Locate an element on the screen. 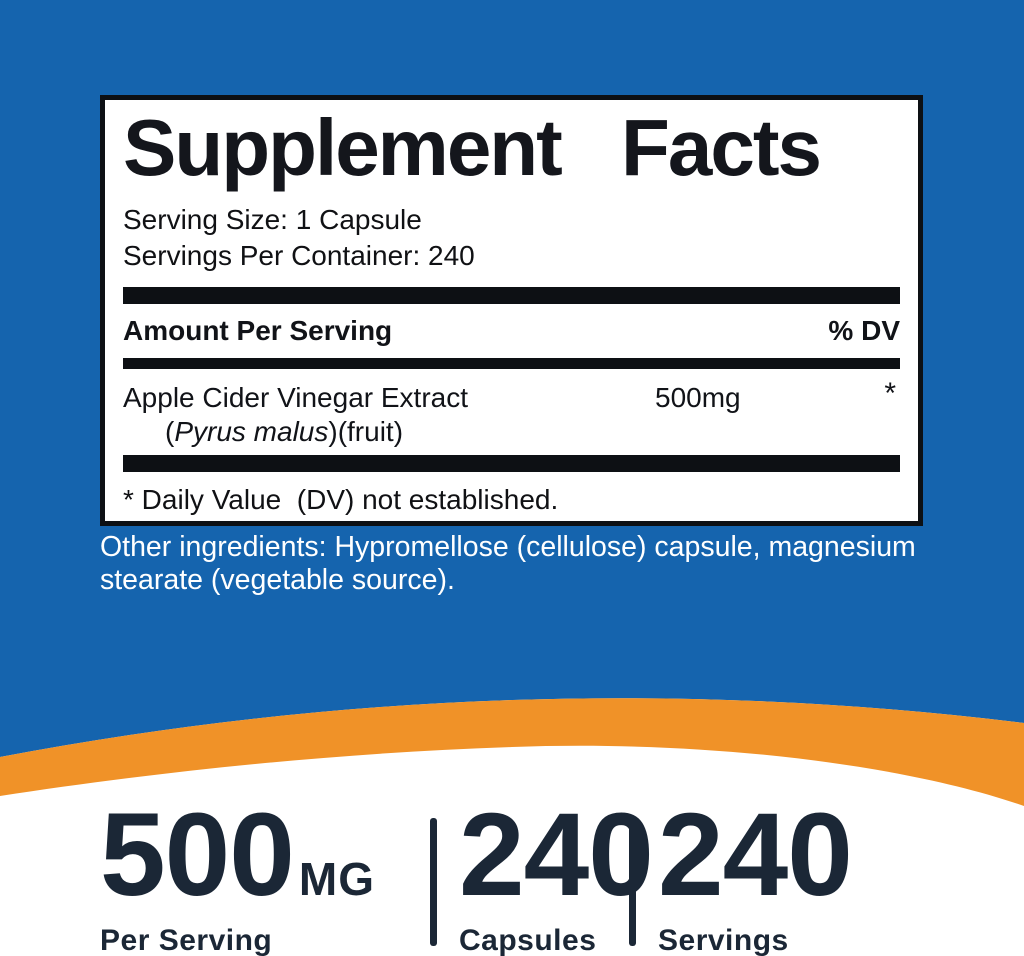  stat-per-serving: 500 MG Per Serving is located at coordinates (265, 876).